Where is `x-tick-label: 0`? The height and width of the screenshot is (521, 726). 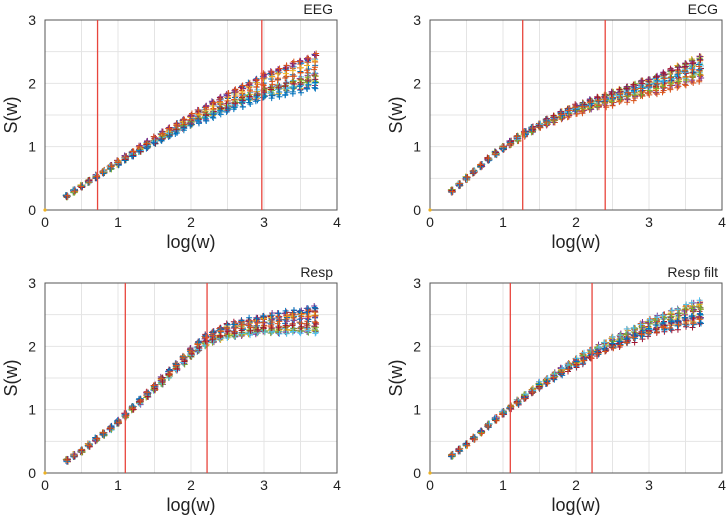 x-tick-label: 0 is located at coordinates (430, 222).